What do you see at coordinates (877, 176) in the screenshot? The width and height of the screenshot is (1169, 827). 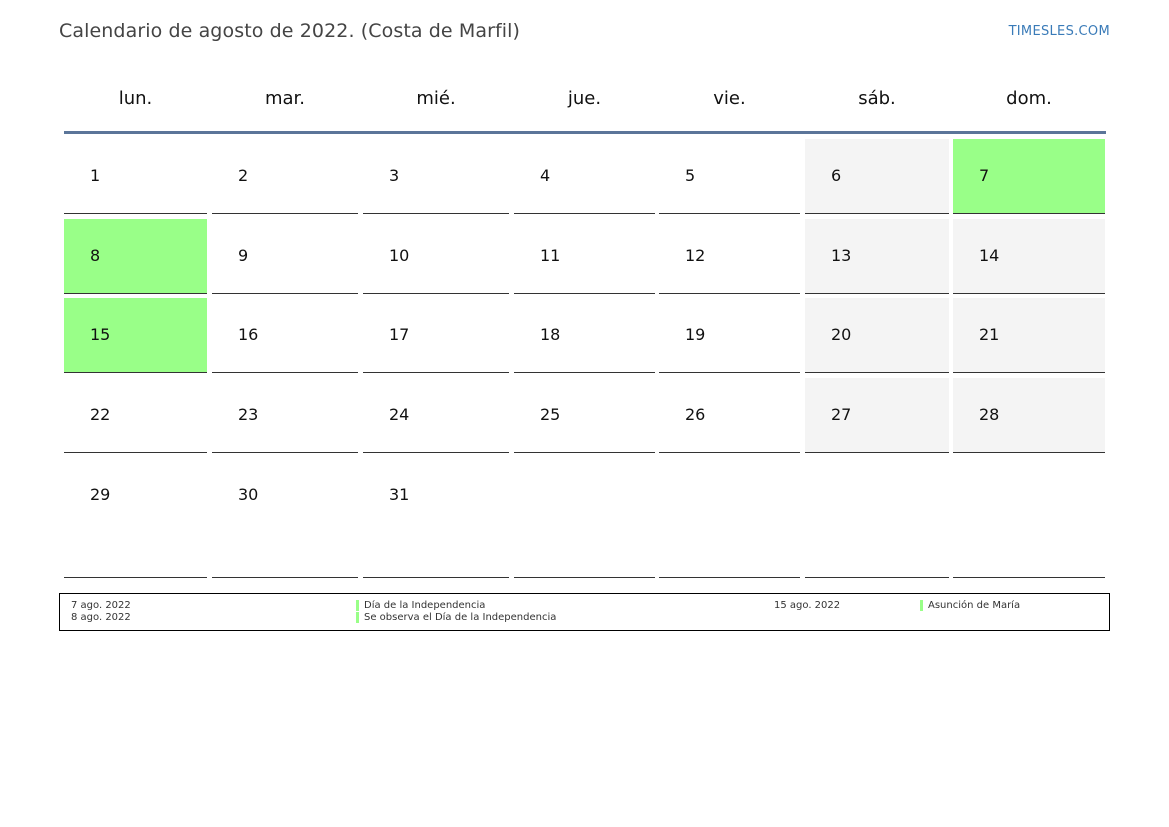 I see `day-cell: 6` at bounding box center [877, 176].